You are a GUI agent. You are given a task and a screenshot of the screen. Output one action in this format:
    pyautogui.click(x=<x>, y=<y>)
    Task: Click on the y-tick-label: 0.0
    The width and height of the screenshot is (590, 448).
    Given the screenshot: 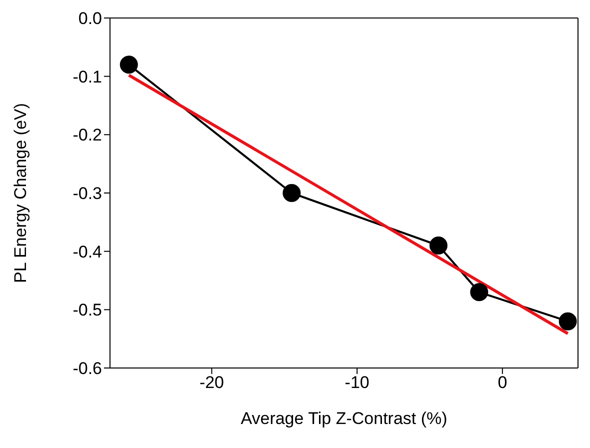 What is the action you would take?
    pyautogui.click(x=90, y=18)
    